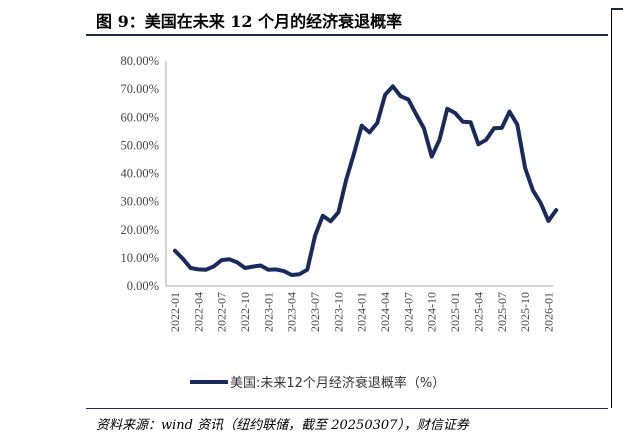 This screenshot has height=447, width=623. Describe the element at coordinates (337, 383) in the screenshot. I see `legend-label: 美国:未来12个月经济衰退概率（%）` at that location.